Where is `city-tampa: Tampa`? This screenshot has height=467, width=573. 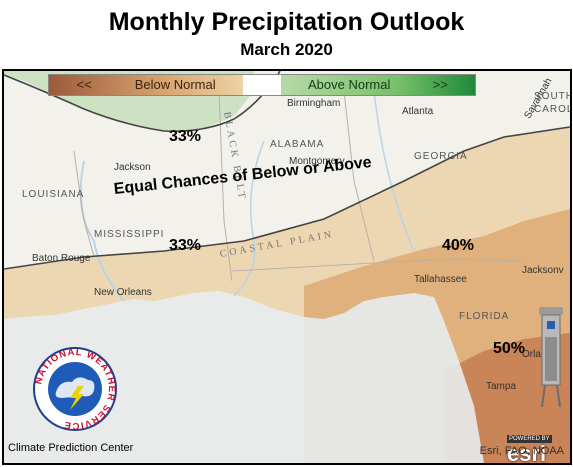
city-tampa: Tampa is located at coordinates (501, 386).